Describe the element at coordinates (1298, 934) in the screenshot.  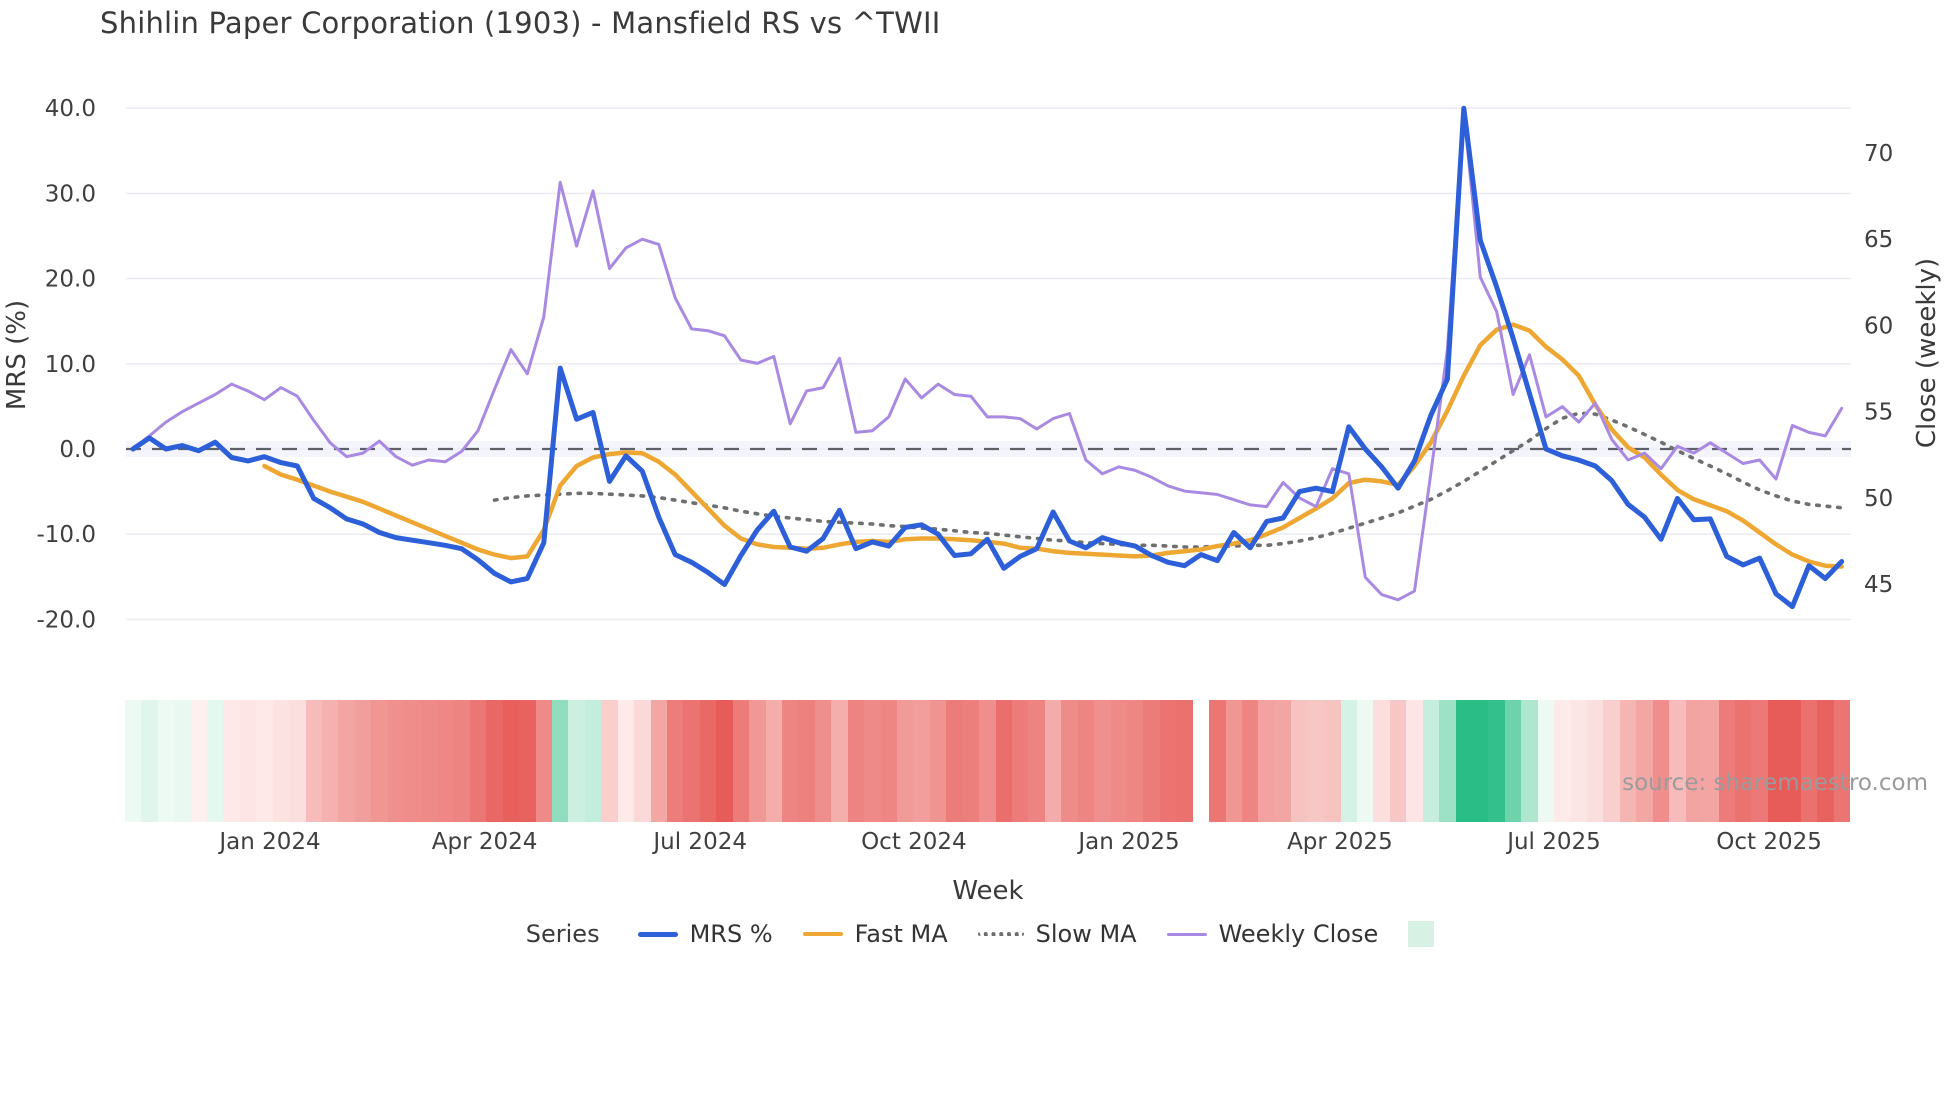
I see `legend-item-label: Weekly Close` at that location.